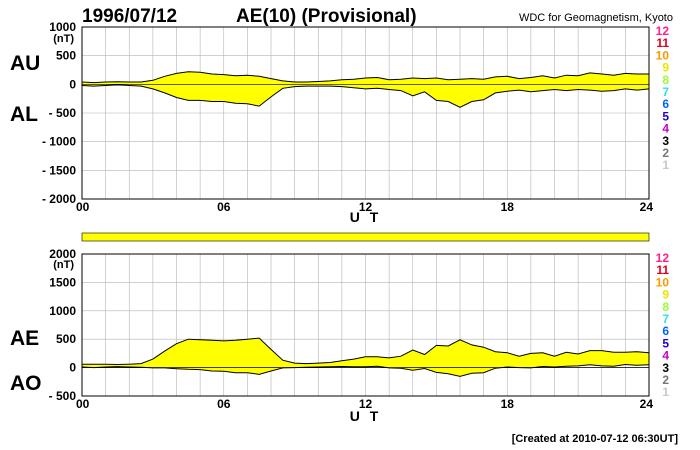 The height and width of the screenshot is (450, 700). Describe the element at coordinates (24, 114) in the screenshot. I see `series-label-al: AL` at that location.